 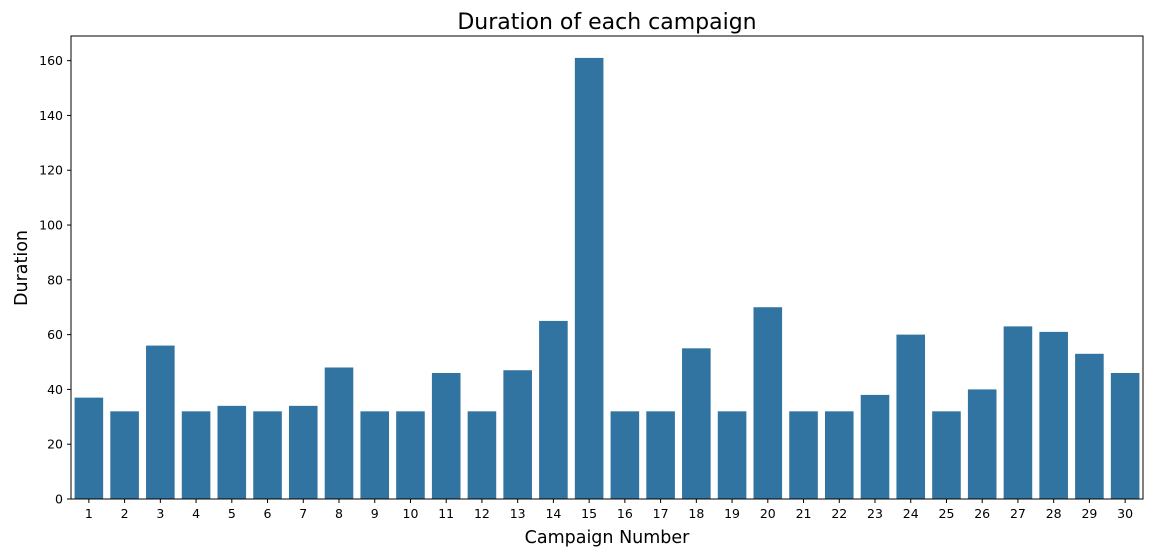 I want to click on x-tick-label: 15, so click(x=589, y=513).